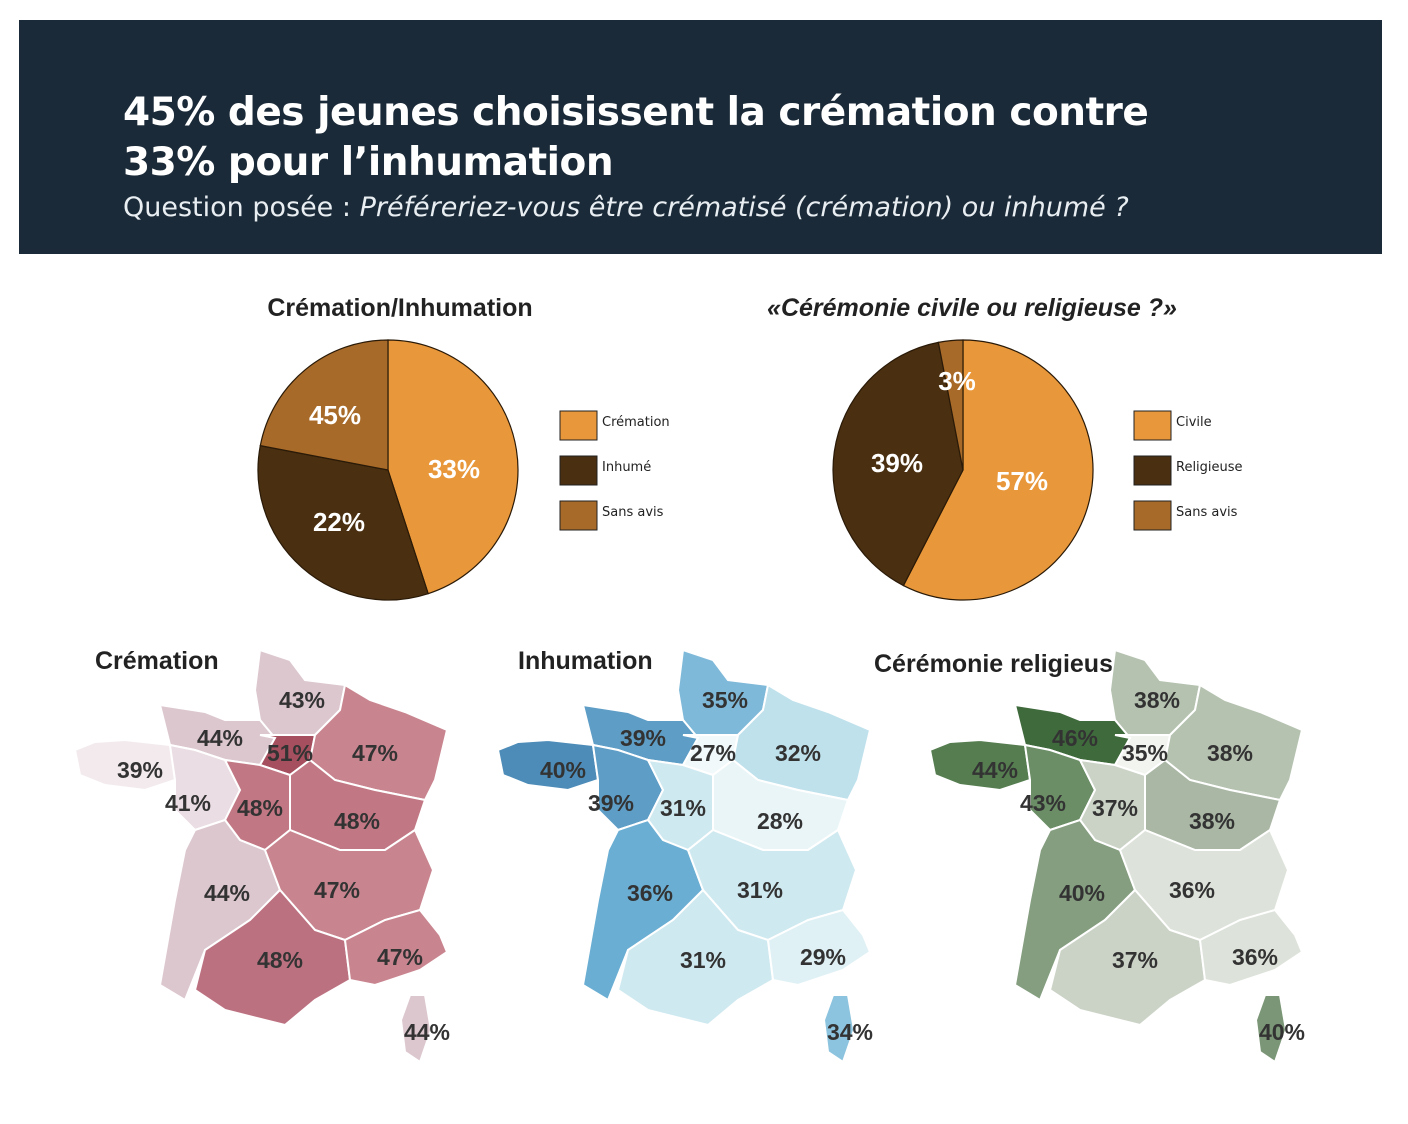  I want to click on region-label-so: 36%, so click(650, 893).